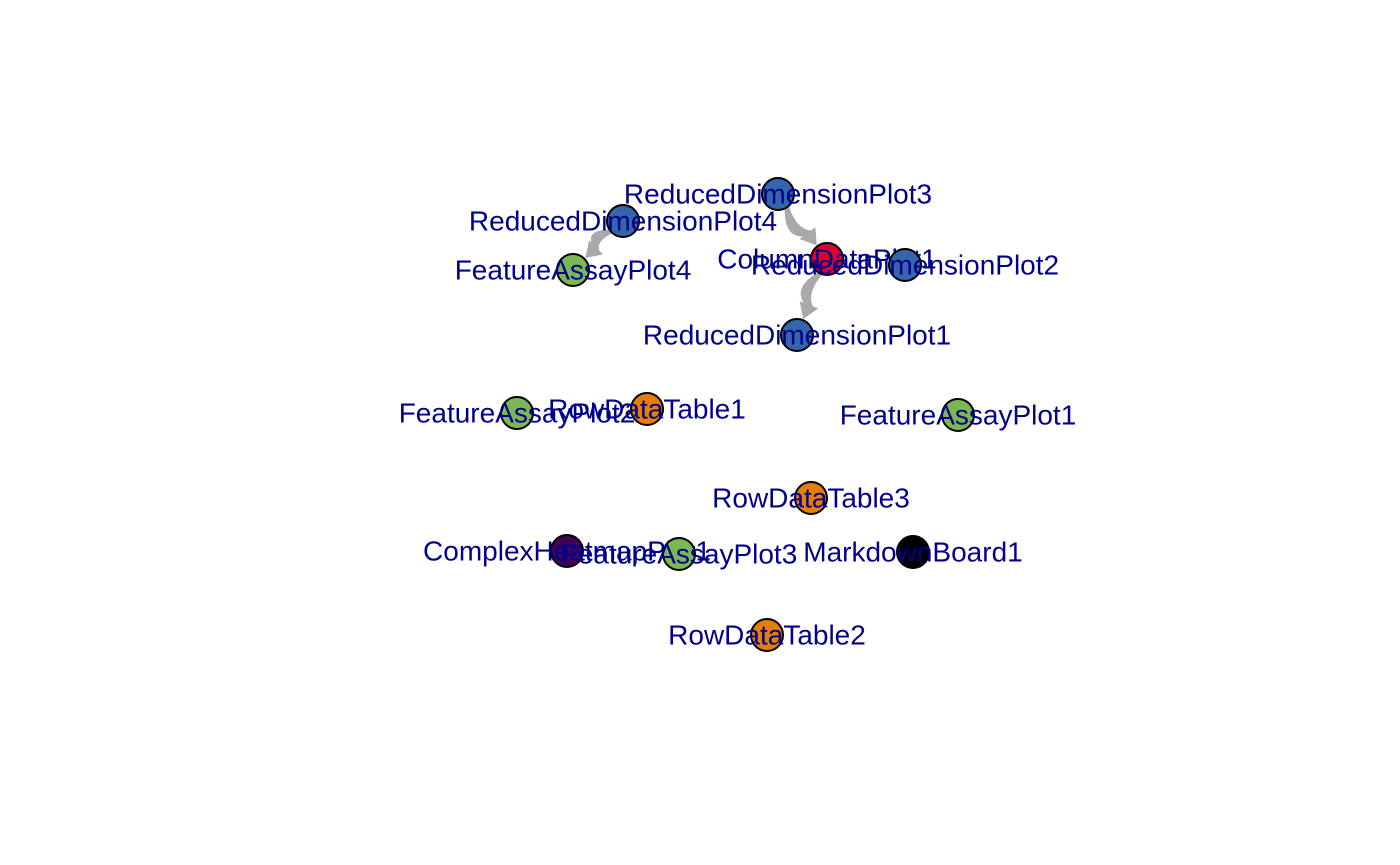 The image size is (1400, 865). I want to click on node-label: FeatureAssayPlot3, so click(679, 554).